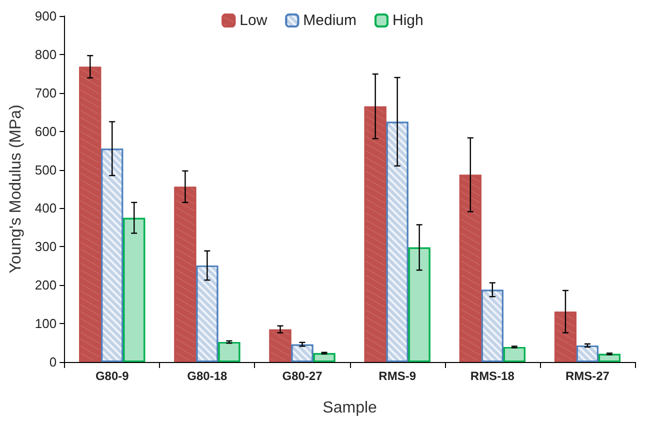 Image resolution: width=645 pixels, height=424 pixels. I want to click on y-tick-label: 400, so click(45, 208).